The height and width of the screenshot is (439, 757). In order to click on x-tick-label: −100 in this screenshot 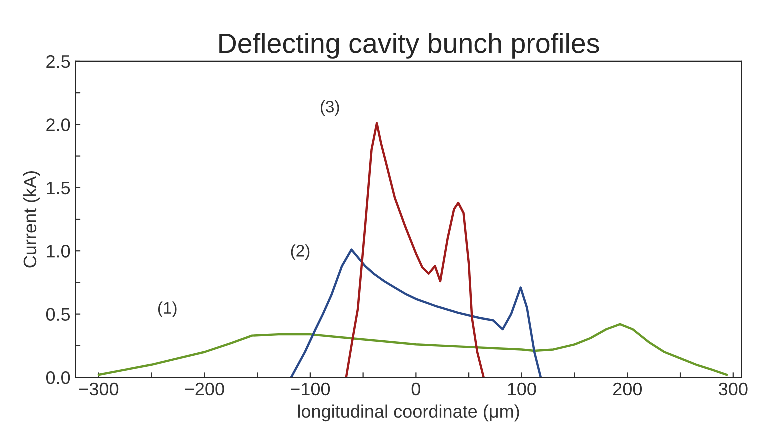, I will do `click(310, 389)`.